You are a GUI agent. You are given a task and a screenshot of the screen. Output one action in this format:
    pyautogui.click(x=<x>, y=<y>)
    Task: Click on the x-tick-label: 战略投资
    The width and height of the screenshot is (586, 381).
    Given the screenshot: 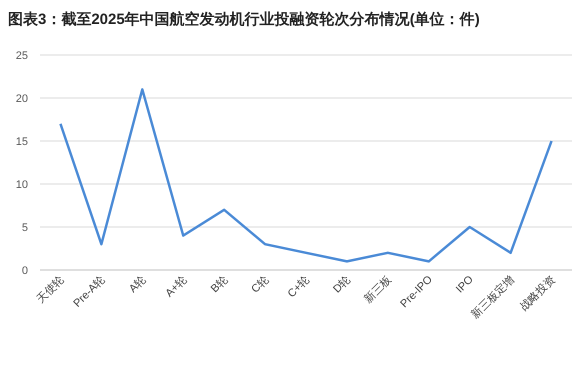 What is the action you would take?
    pyautogui.click(x=538, y=294)
    